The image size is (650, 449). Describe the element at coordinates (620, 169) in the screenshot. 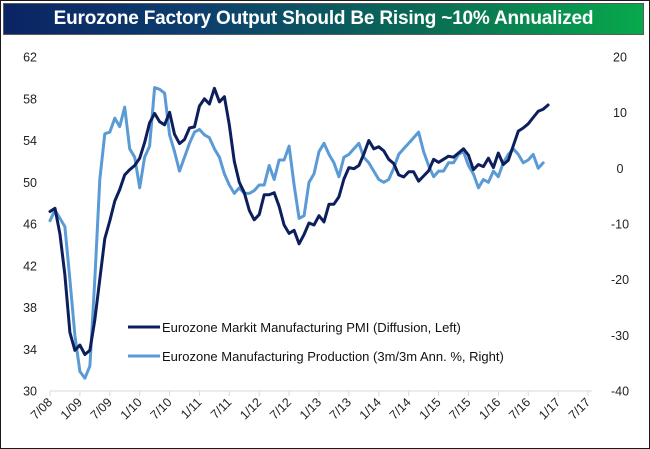

I see `y-right-tick-label: 0` at that location.